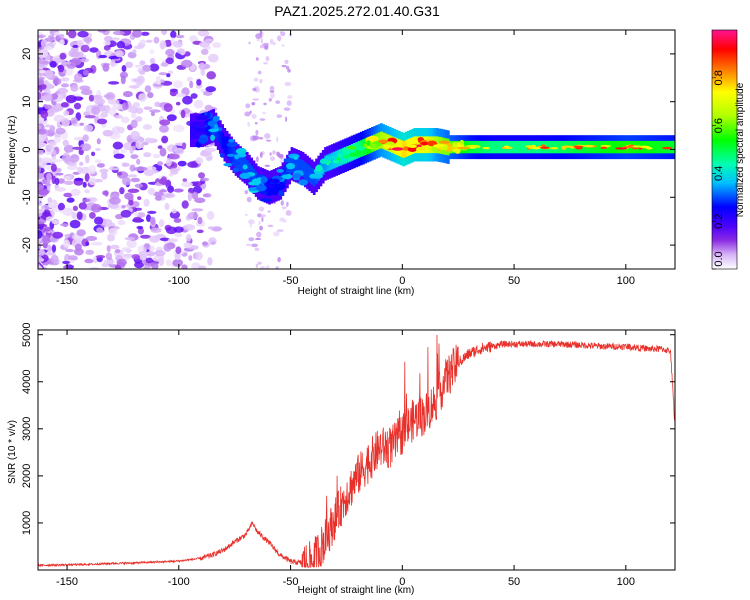 This screenshot has height=600, width=750. Describe the element at coordinates (626, 281) in the screenshot. I see `x-tick-label: 100` at that location.